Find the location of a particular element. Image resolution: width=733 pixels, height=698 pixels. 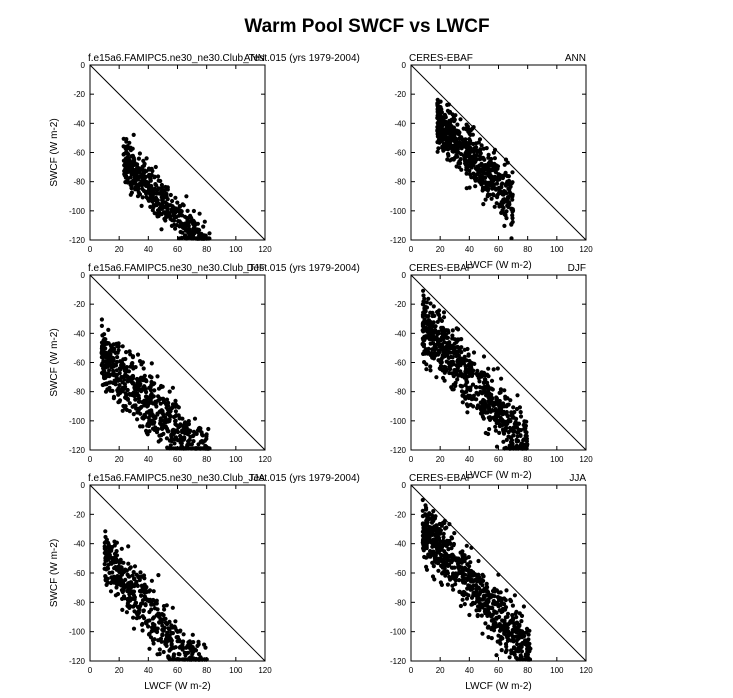

panel-title-right: JJA is located at coordinates (577, 478).